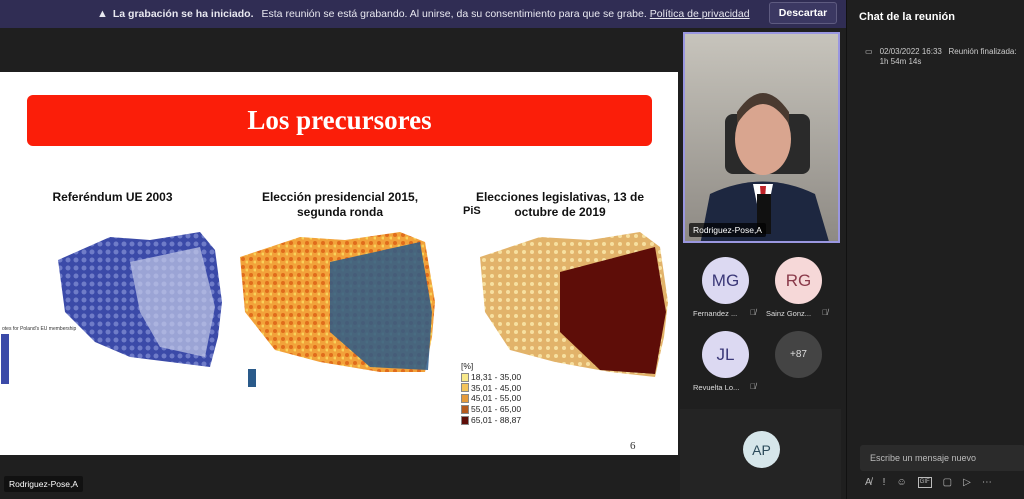 The image size is (1024, 499). What do you see at coordinates (491, 398) in the screenshot?
I see `legend-row: 45,01 - 55,00` at bounding box center [491, 398].